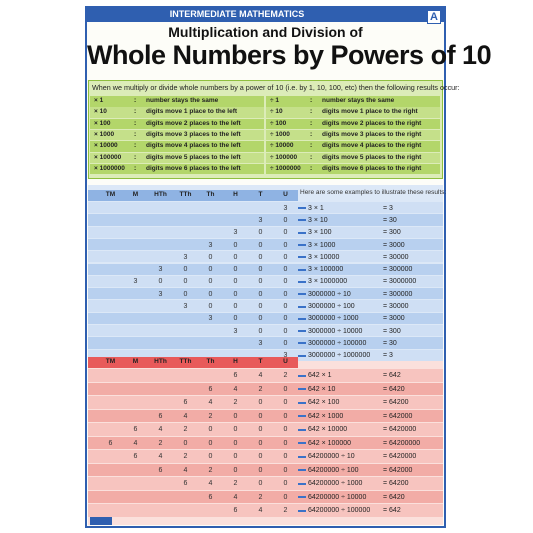 The height and width of the screenshot is (533, 533). What do you see at coordinates (265, 32) in the screenshot?
I see `subtitle: Multiplication and Division of` at bounding box center [265, 32].